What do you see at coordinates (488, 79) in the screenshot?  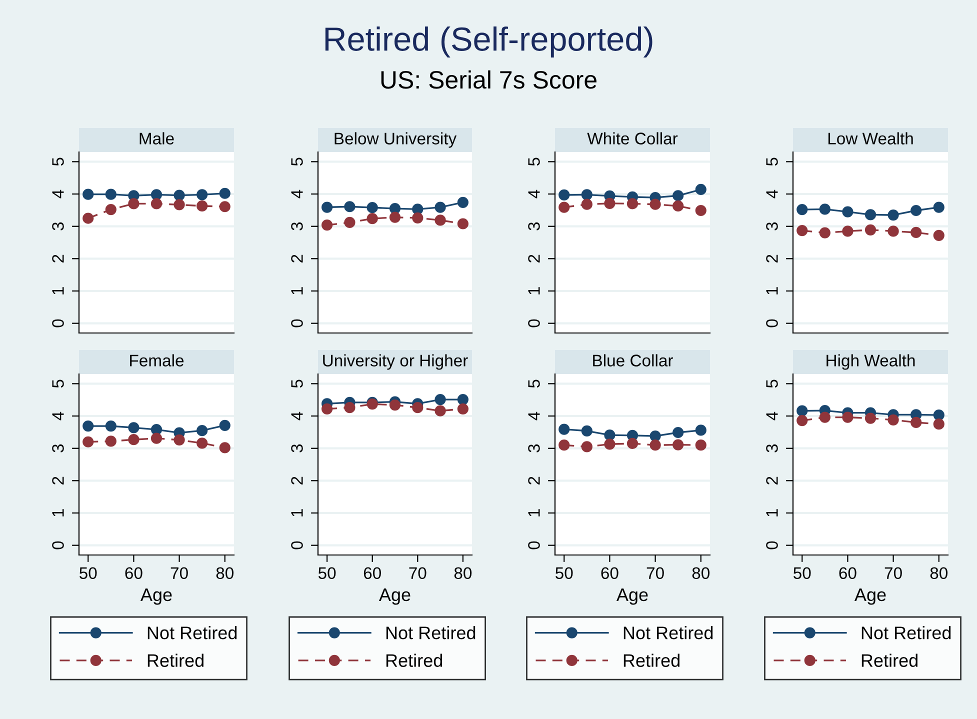 I see `text: US: Serial 7s Score` at bounding box center [488, 79].